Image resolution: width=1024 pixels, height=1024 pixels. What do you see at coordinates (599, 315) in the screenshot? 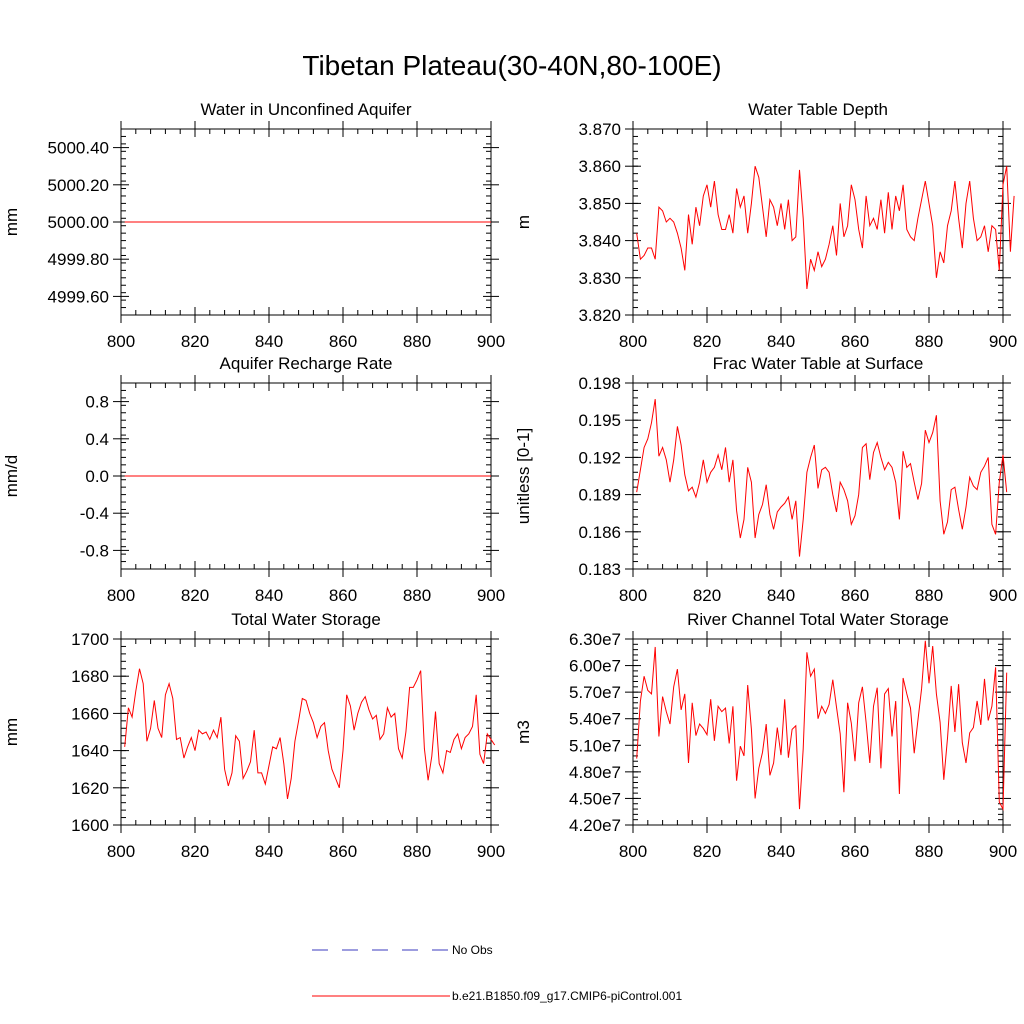
I see `y-tick-label: 3.820` at bounding box center [599, 315].